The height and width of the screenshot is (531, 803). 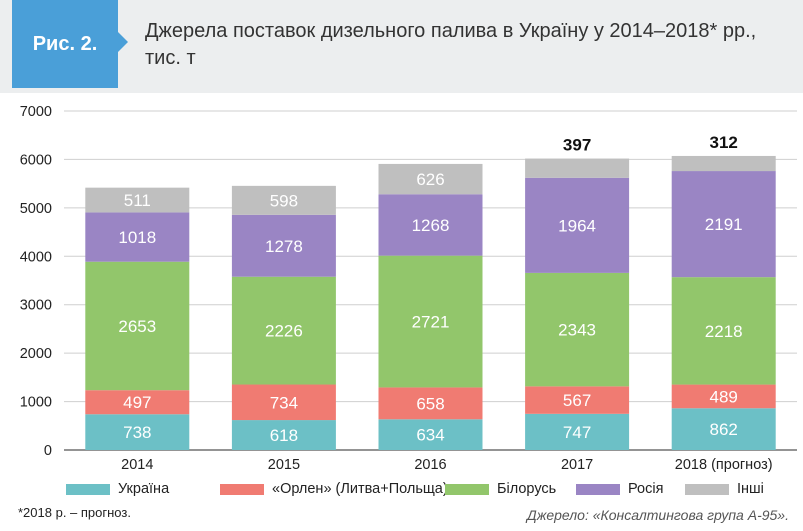 I want to click on x-tick-label: 2015, so click(x=284, y=465).